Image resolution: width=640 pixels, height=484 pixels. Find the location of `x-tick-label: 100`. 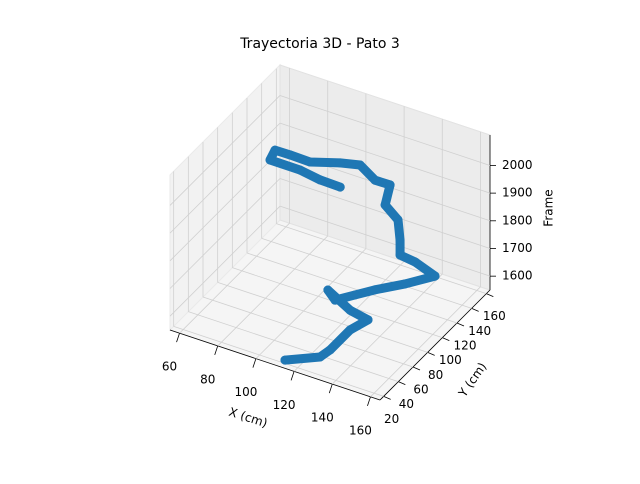

x-tick-label: 100 is located at coordinates (245, 392).